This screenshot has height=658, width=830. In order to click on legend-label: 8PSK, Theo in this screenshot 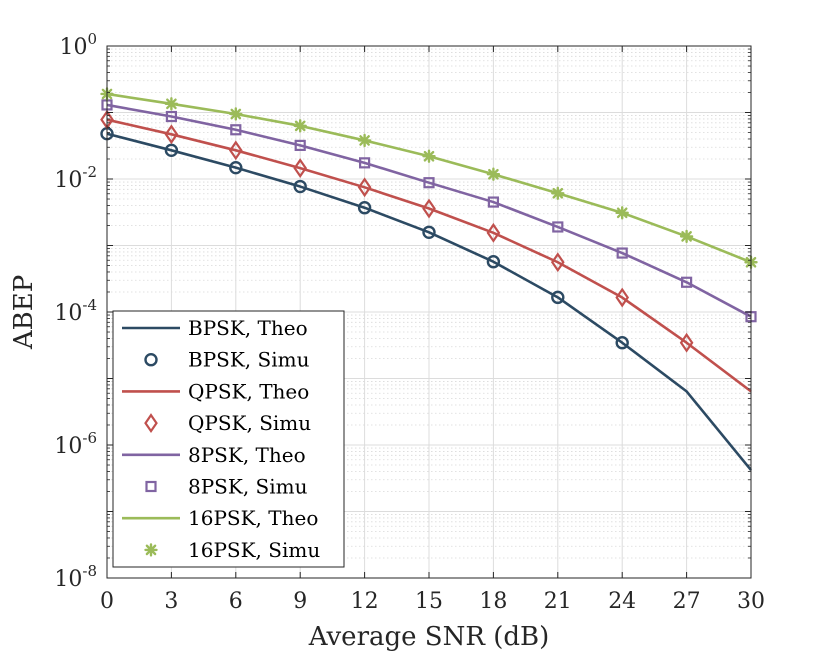, I will do `click(247, 455)`.